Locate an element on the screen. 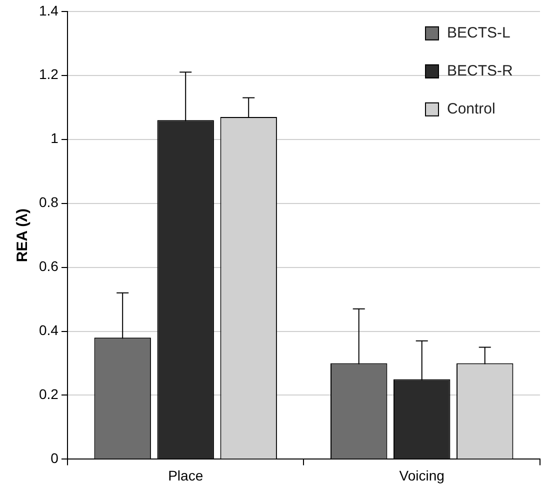  y-tick-label: 0 is located at coordinates (54, 458).